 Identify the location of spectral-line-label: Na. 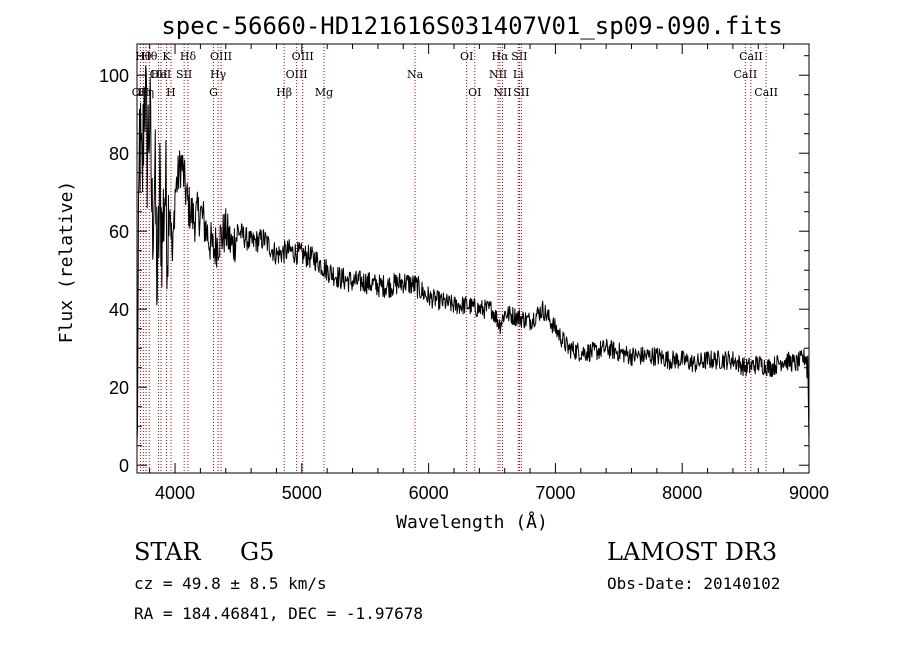
(415, 74).